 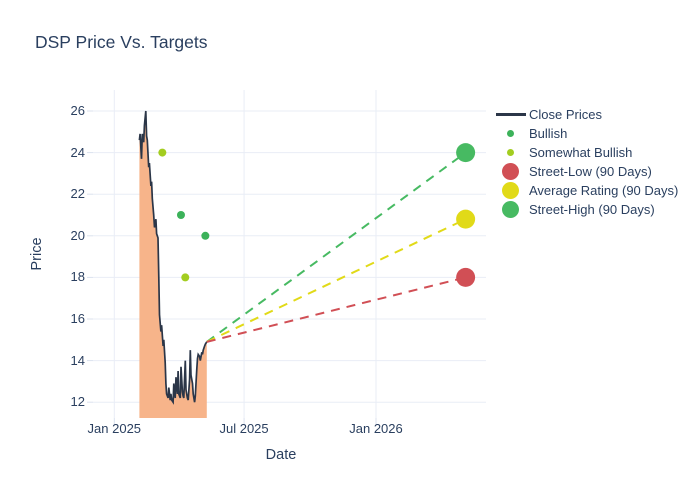 I want to click on legend-item-label: Street-High (90 Days), so click(x=592, y=209).